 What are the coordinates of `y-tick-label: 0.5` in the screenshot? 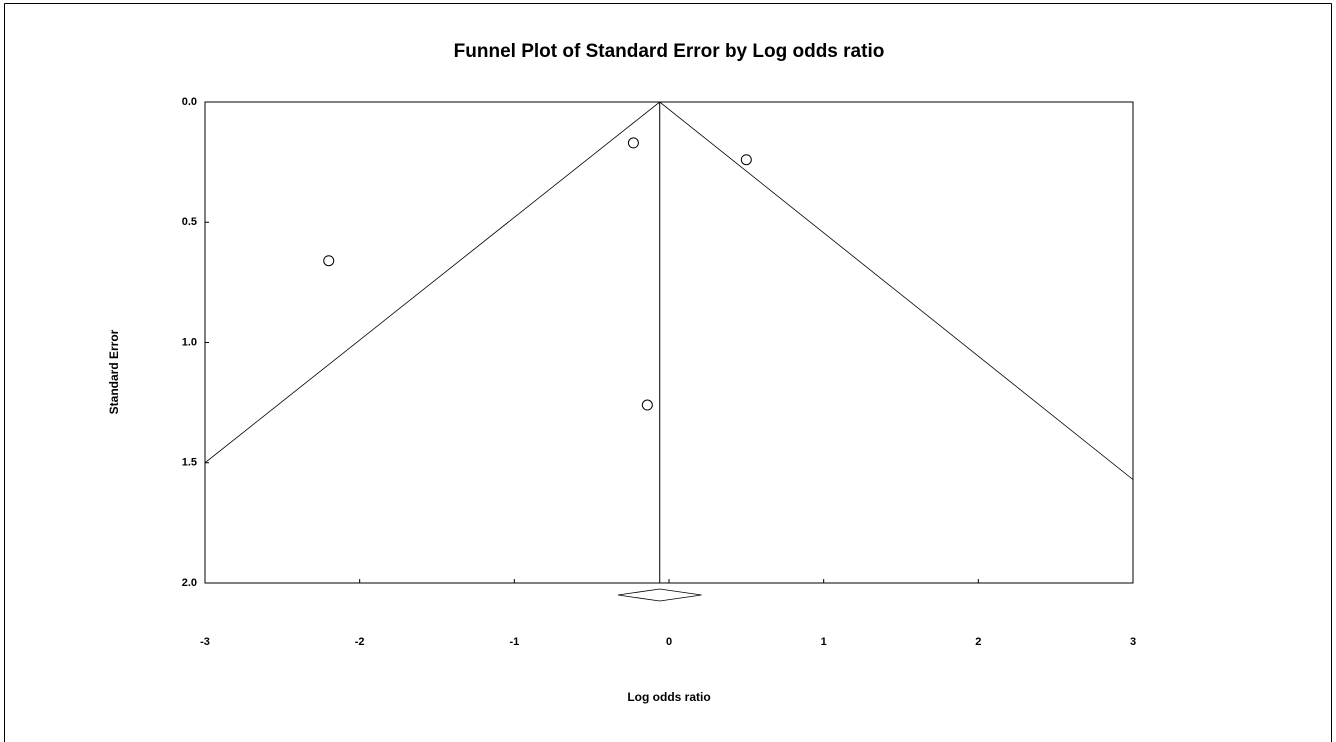 It's located at (189, 222).